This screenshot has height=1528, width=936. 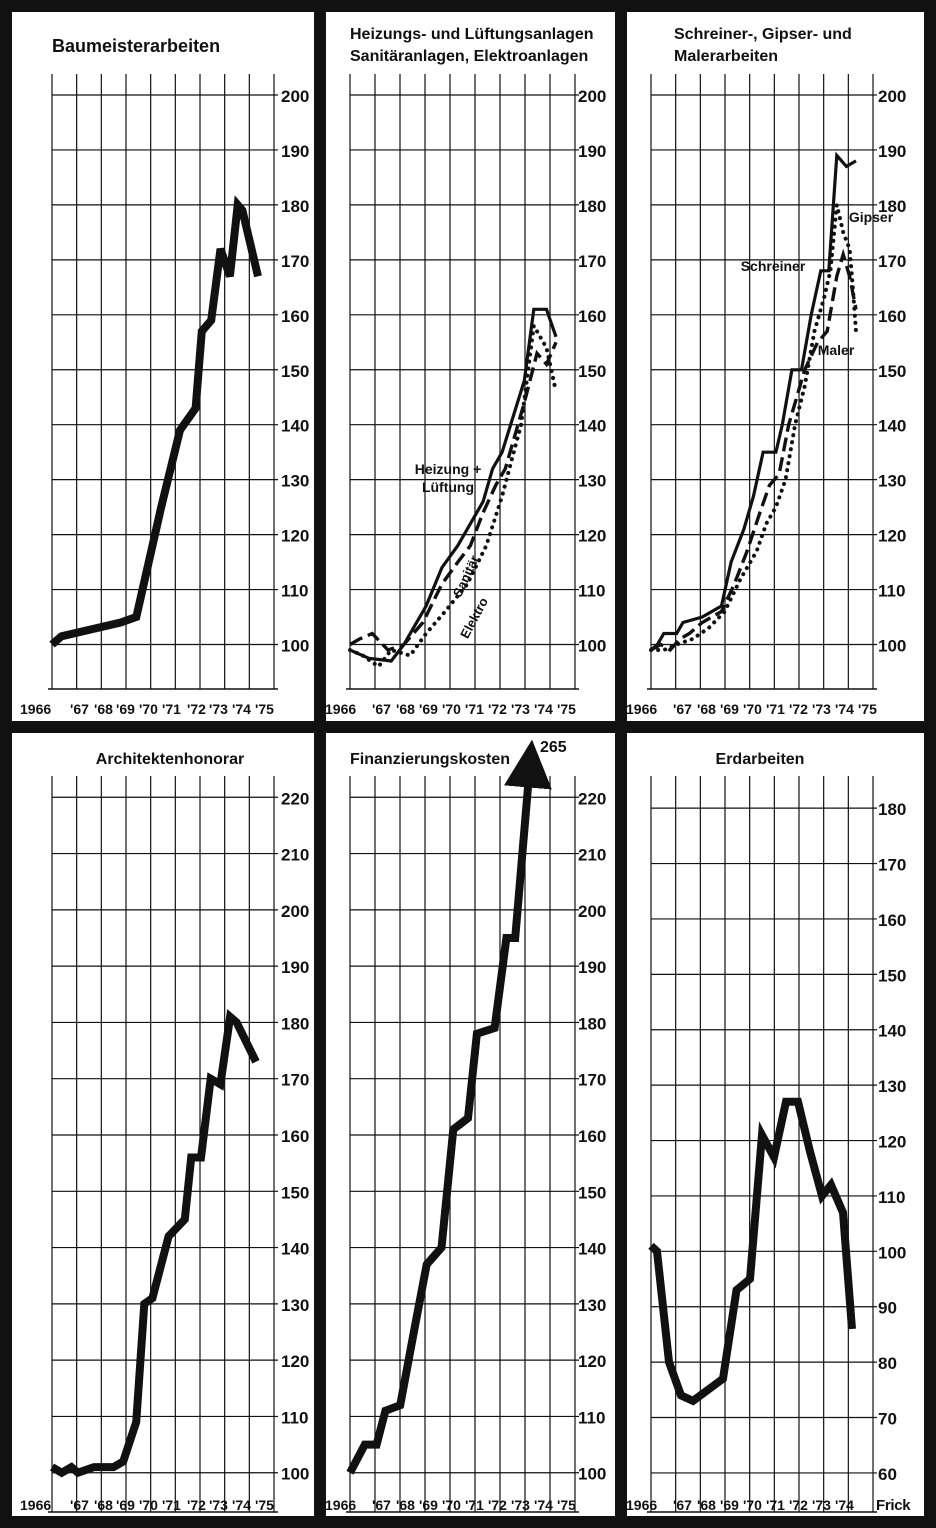 I want to click on chart-title-line: Sanitäranlagen, Elektroanlagen, so click(x=469, y=56).